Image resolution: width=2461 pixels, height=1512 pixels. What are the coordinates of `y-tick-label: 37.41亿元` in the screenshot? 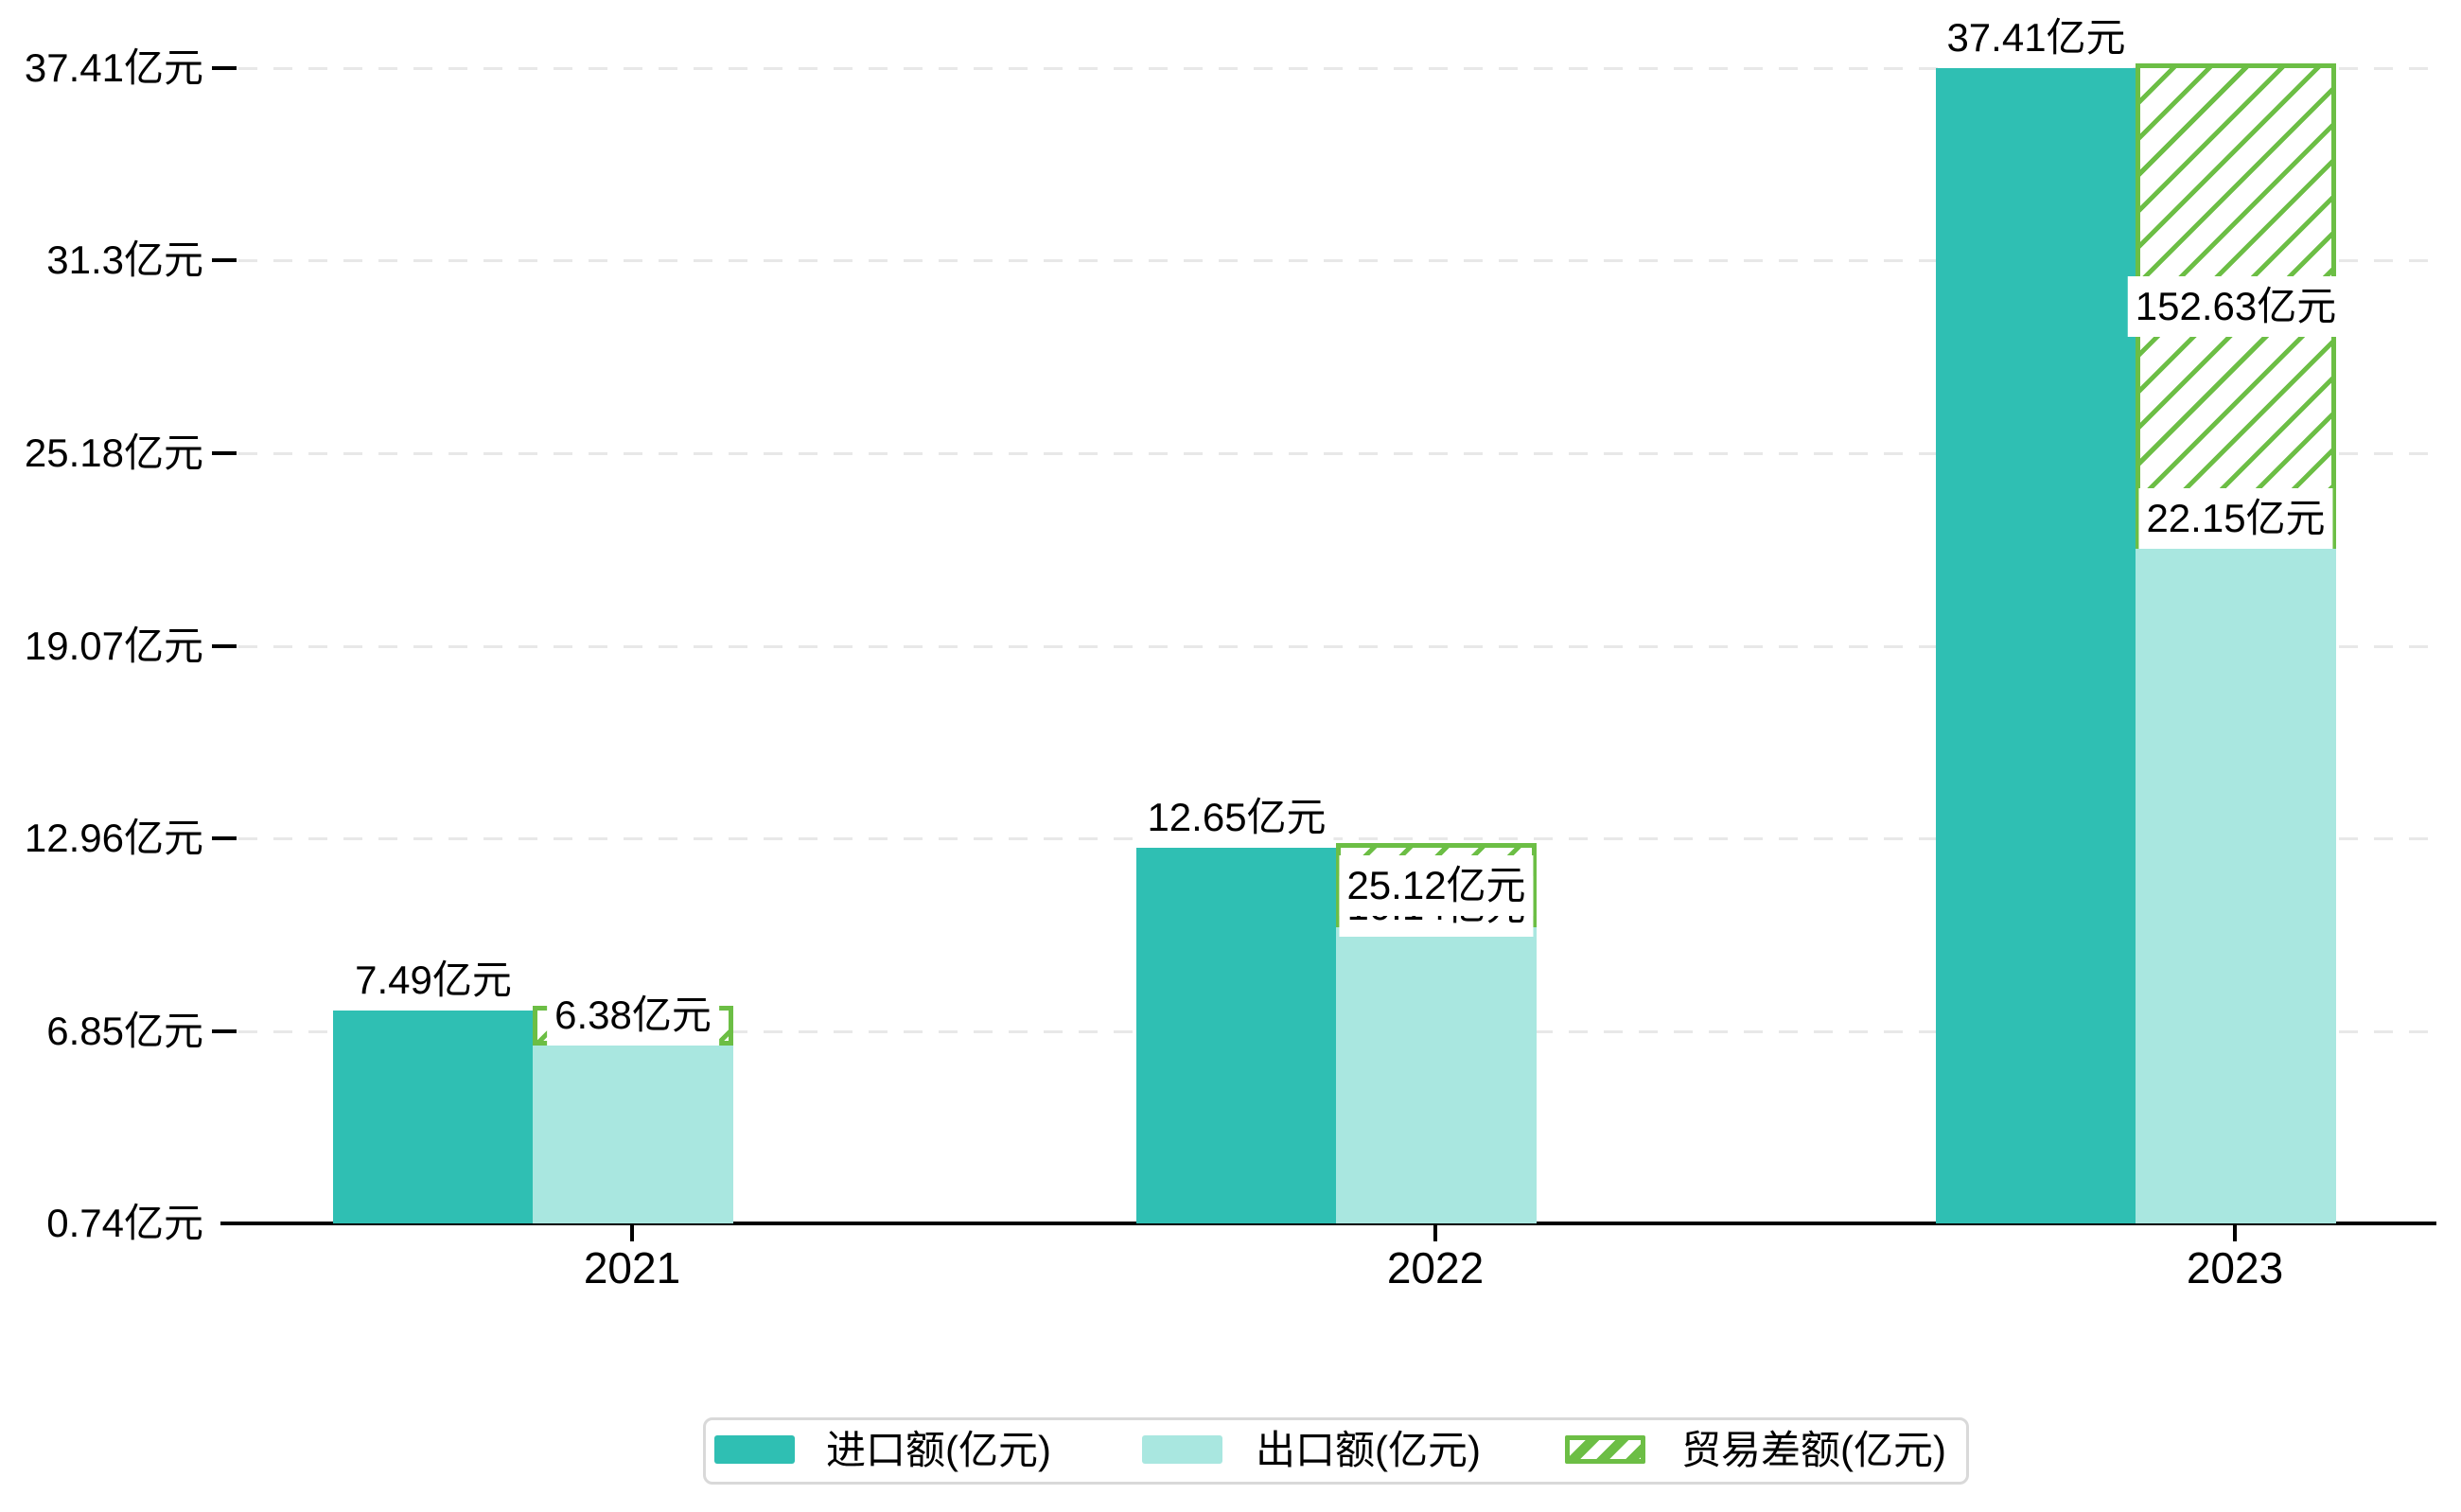 It's located at (113, 67).